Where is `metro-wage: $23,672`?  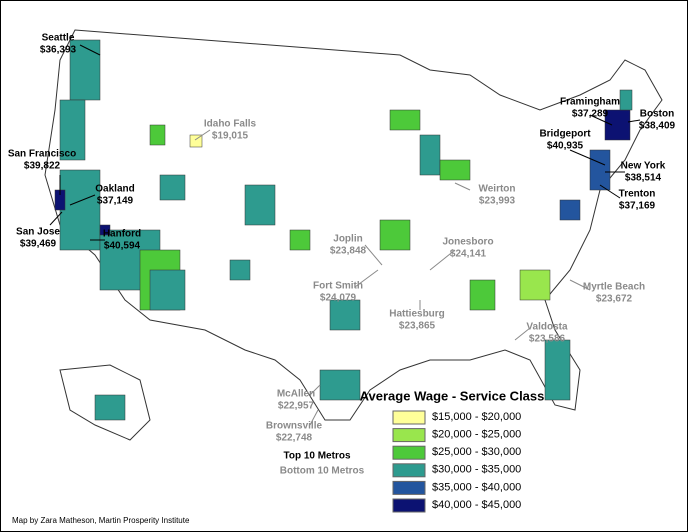 metro-wage: $23,672 is located at coordinates (614, 299).